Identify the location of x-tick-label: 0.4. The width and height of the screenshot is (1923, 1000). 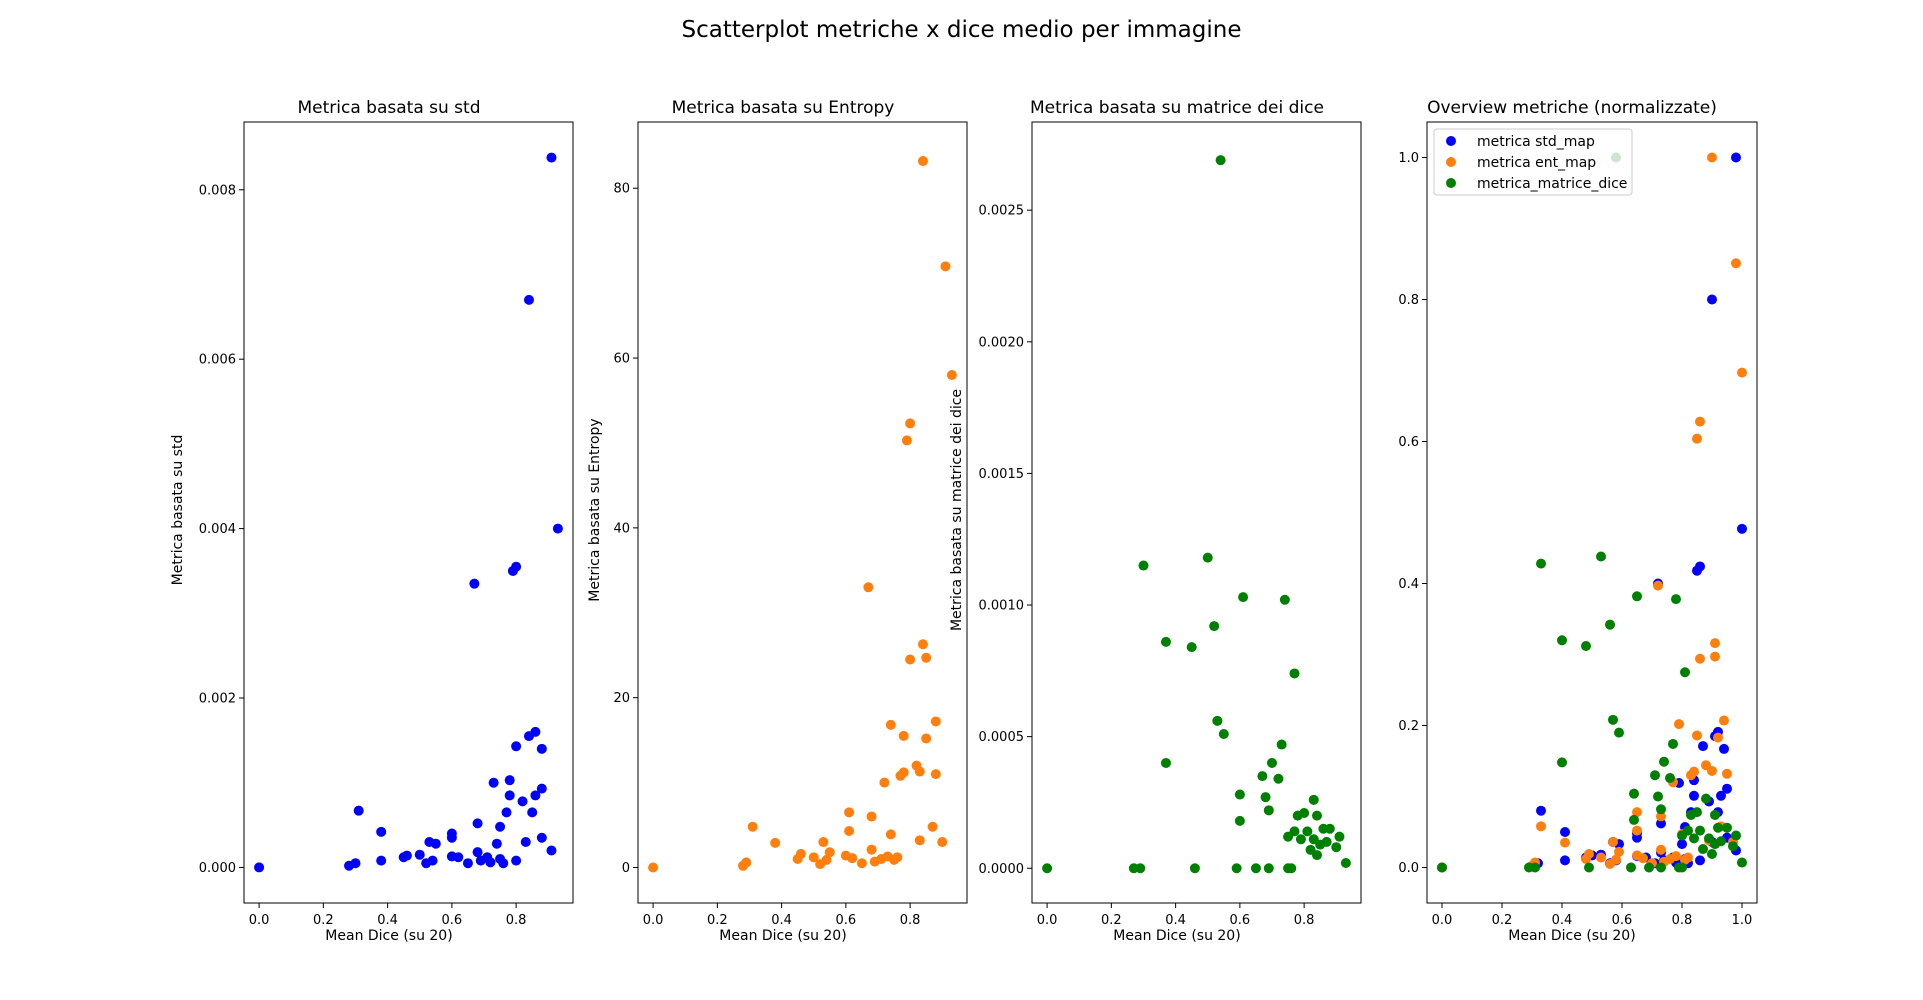
(781, 920).